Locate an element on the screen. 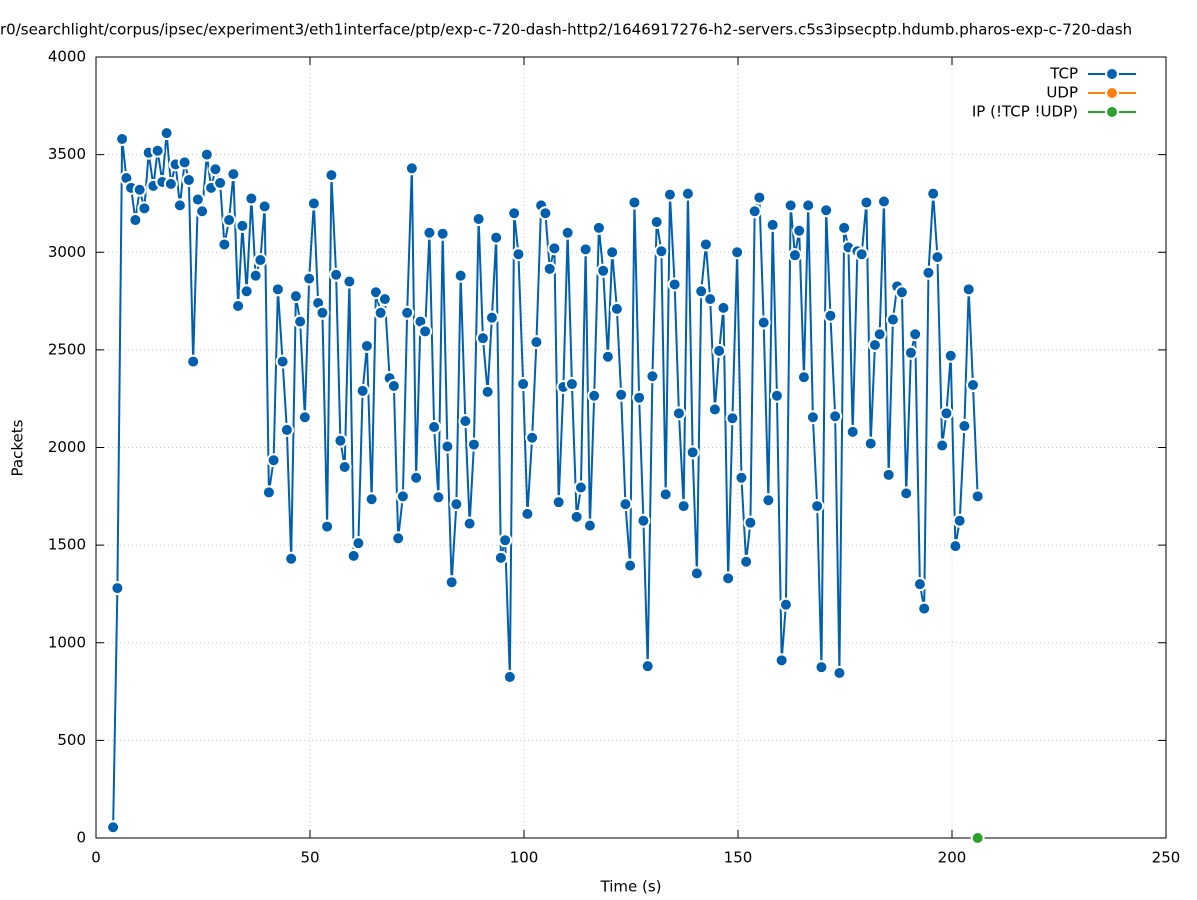  x-tick-label: 100 is located at coordinates (524, 858).